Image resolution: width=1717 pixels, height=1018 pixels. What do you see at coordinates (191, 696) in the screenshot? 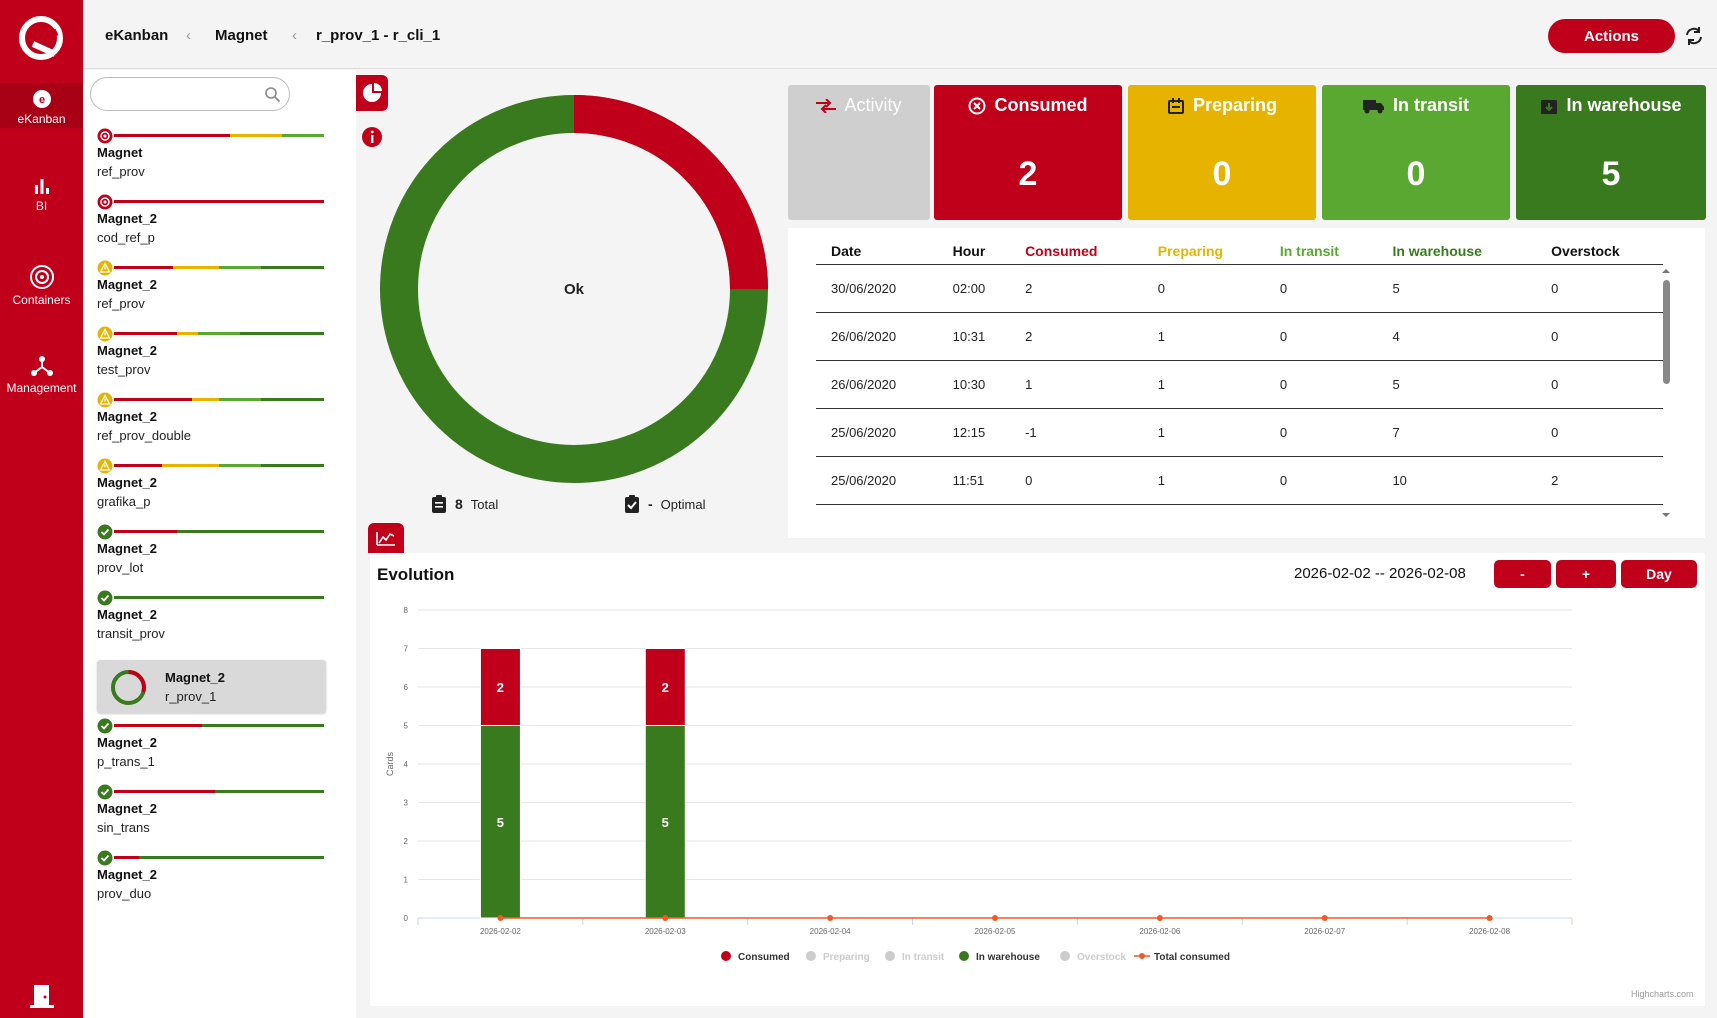
I see `list-item-subtitle: r_prov_1` at bounding box center [191, 696].